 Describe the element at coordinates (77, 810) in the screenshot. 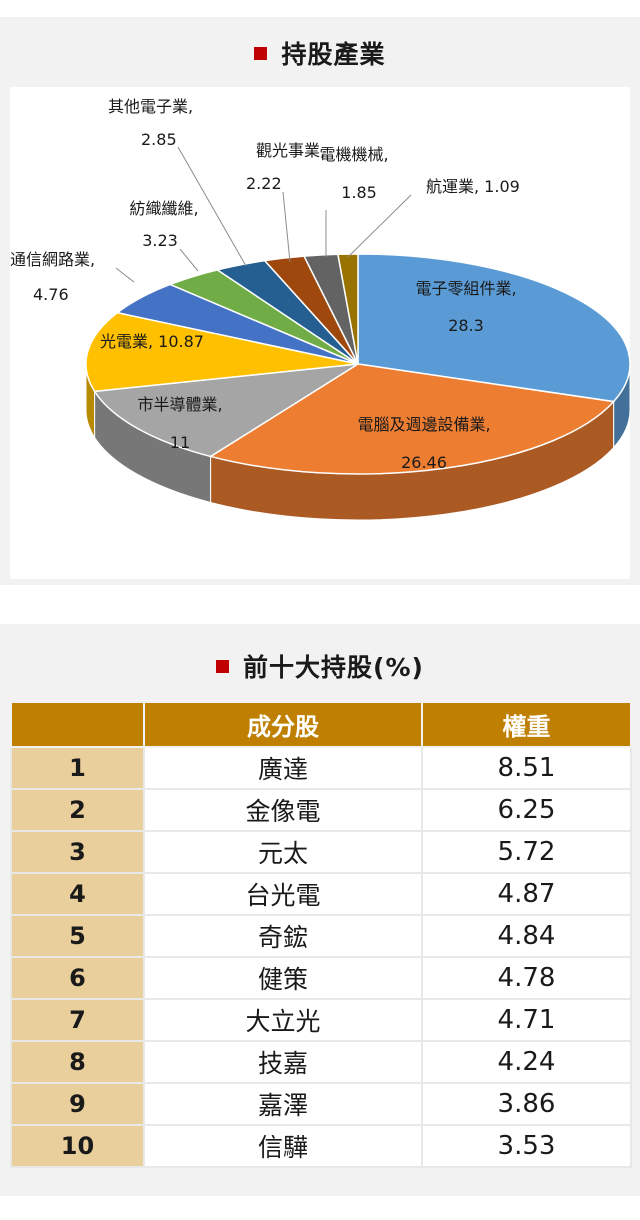

I see `rank-cell: 2` at that location.